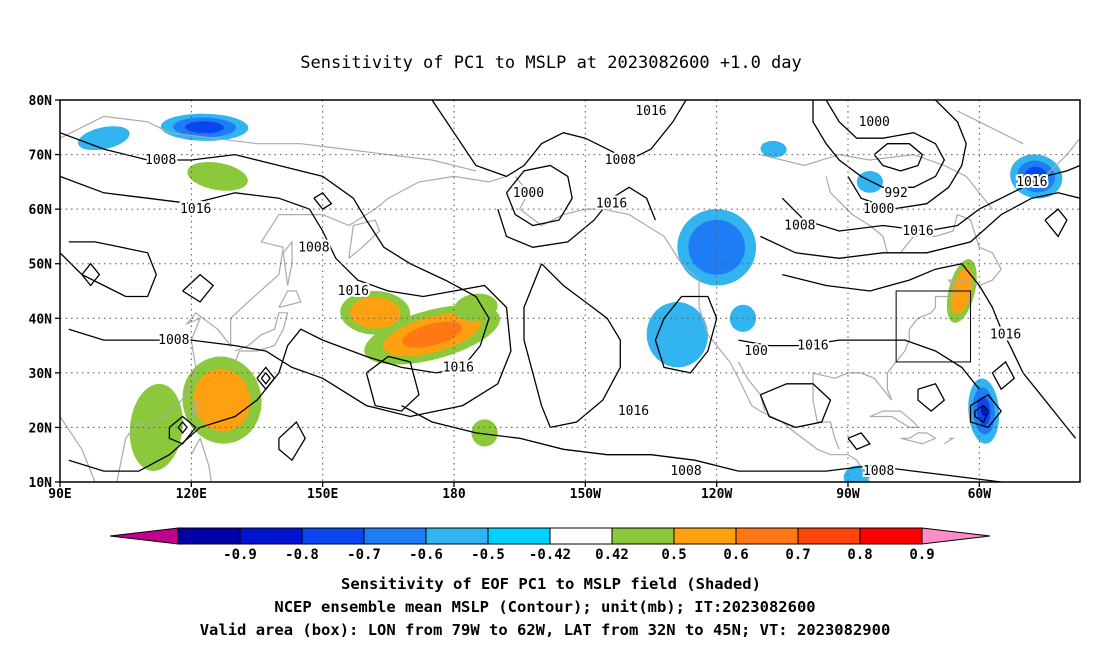 This screenshot has width=1100, height=650. Describe the element at coordinates (41, 101) in the screenshot. I see `y-tick-label: 80N` at that location.